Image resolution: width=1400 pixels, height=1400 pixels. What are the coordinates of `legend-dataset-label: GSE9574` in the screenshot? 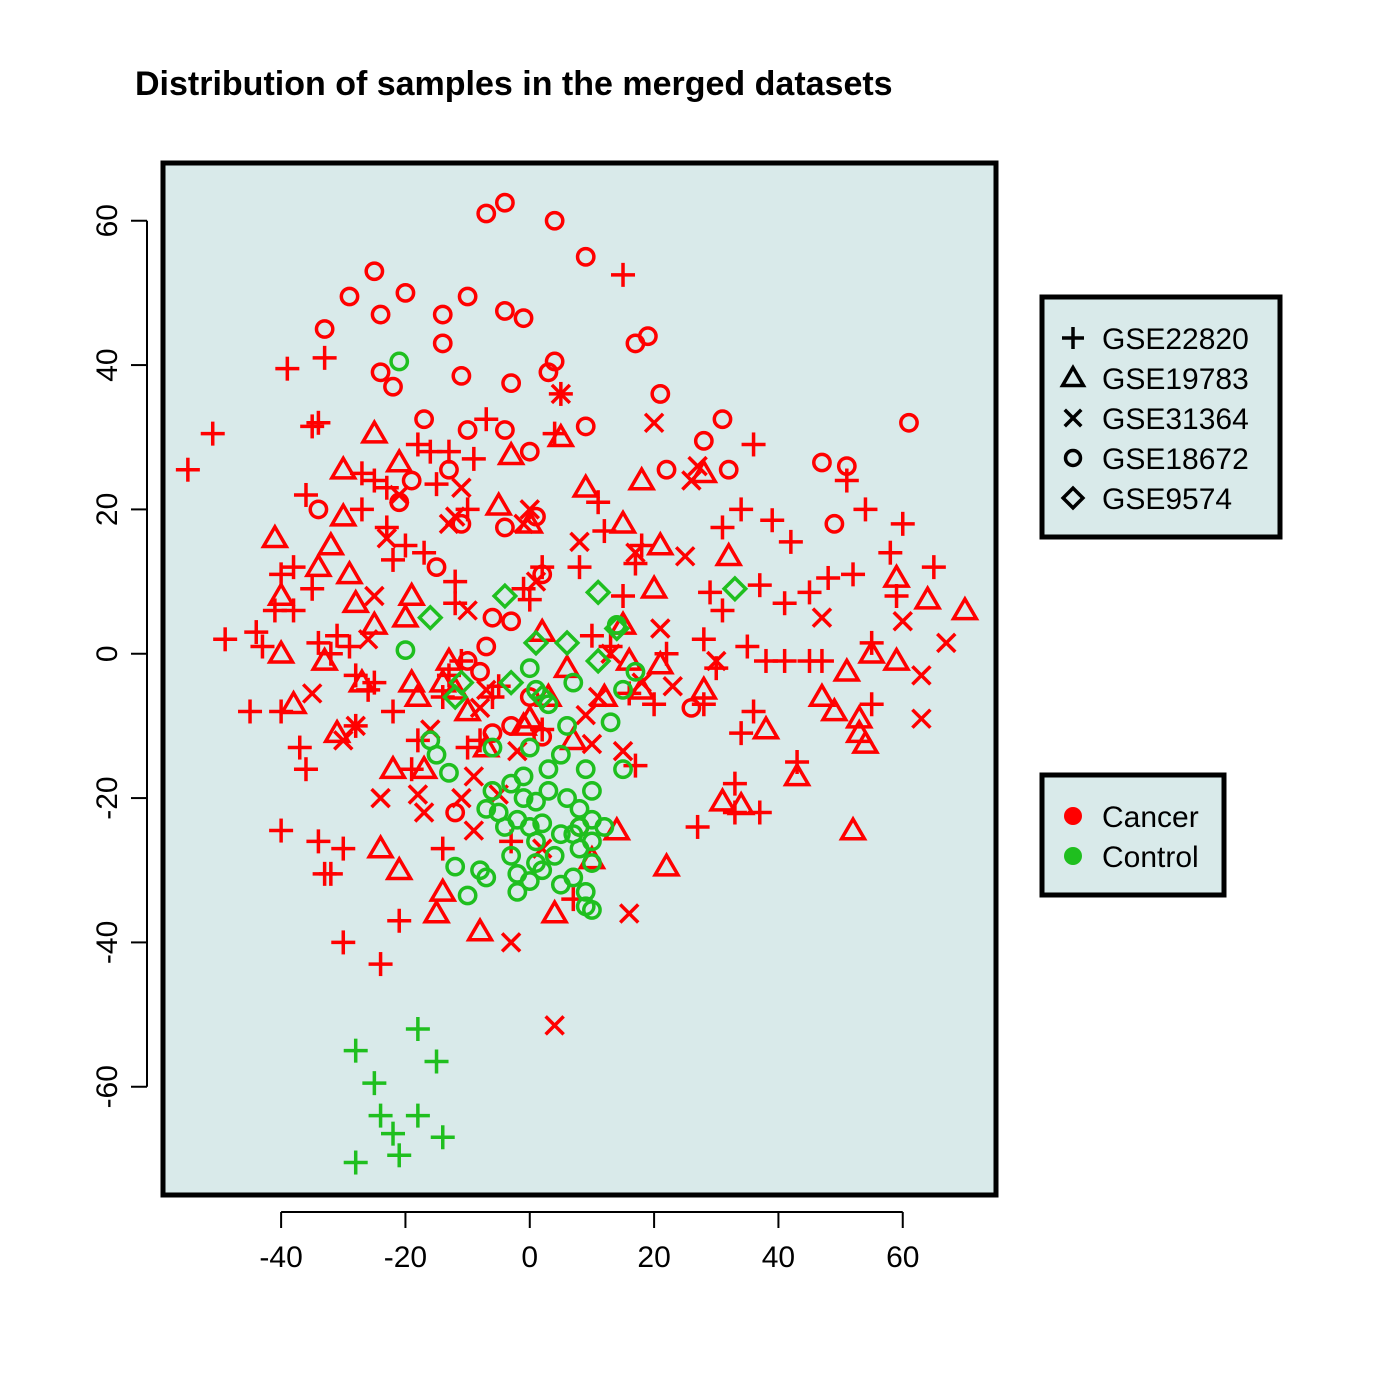 It's located at (1167, 499).